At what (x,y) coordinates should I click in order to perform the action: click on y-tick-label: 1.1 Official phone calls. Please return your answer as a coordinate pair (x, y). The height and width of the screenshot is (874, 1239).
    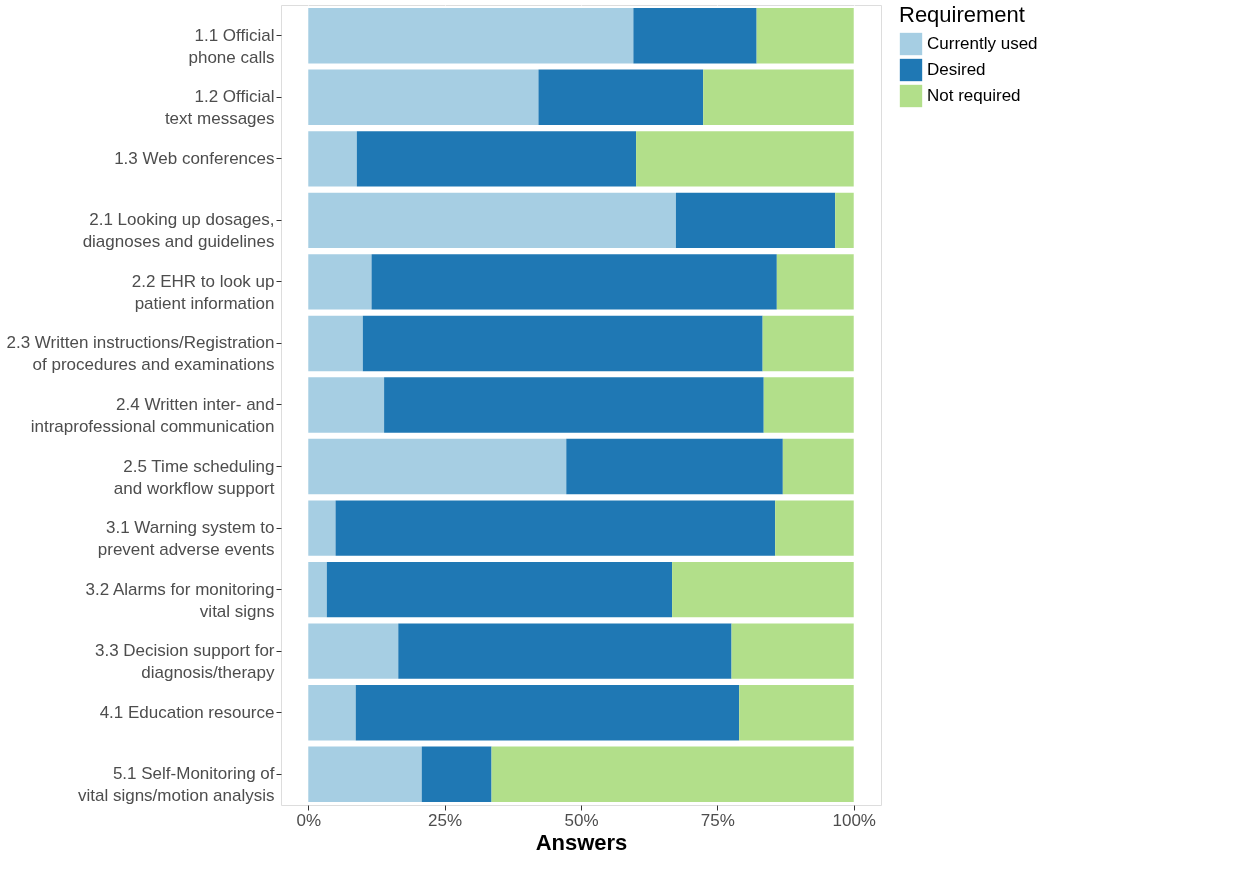
    Looking at the image, I should click on (231, 46).